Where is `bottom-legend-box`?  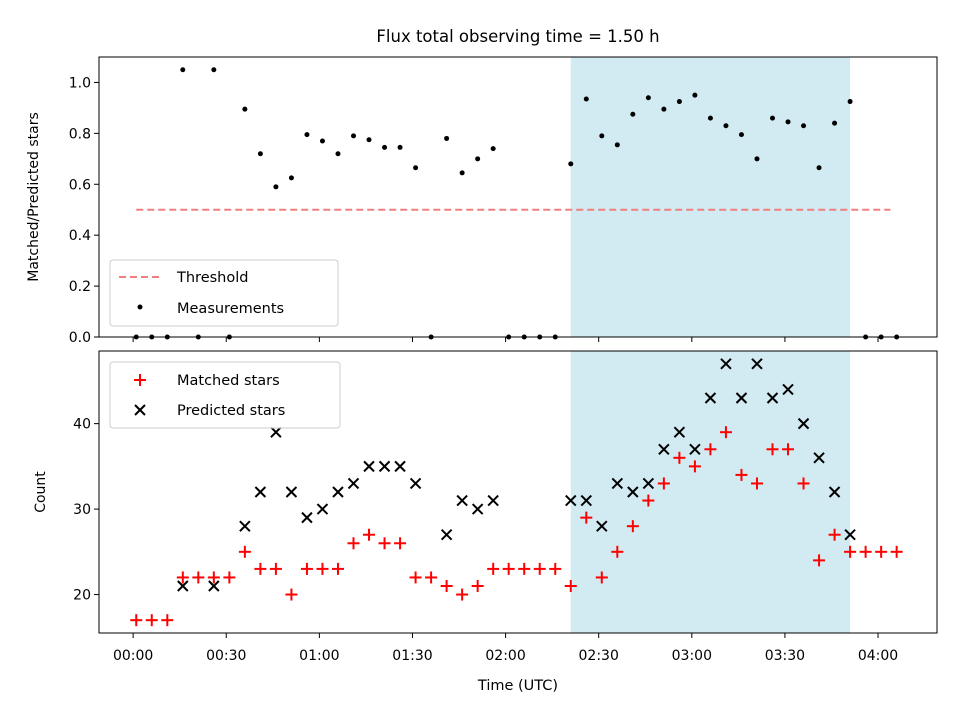 bottom-legend-box is located at coordinates (225, 395).